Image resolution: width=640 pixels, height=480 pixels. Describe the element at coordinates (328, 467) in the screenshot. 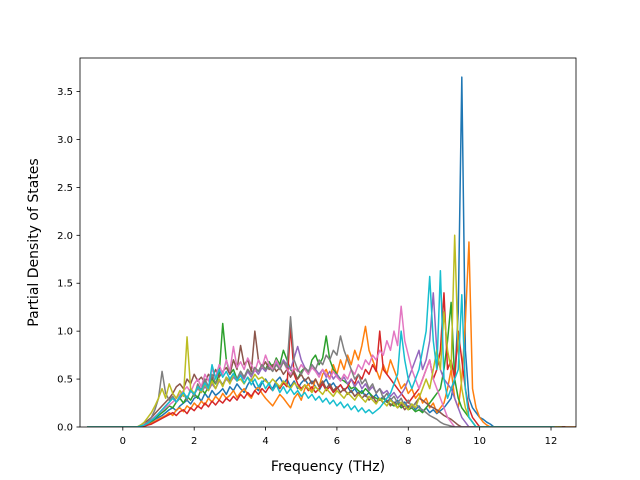

I see `x-axis-label: Frequency (THz)` at that location.